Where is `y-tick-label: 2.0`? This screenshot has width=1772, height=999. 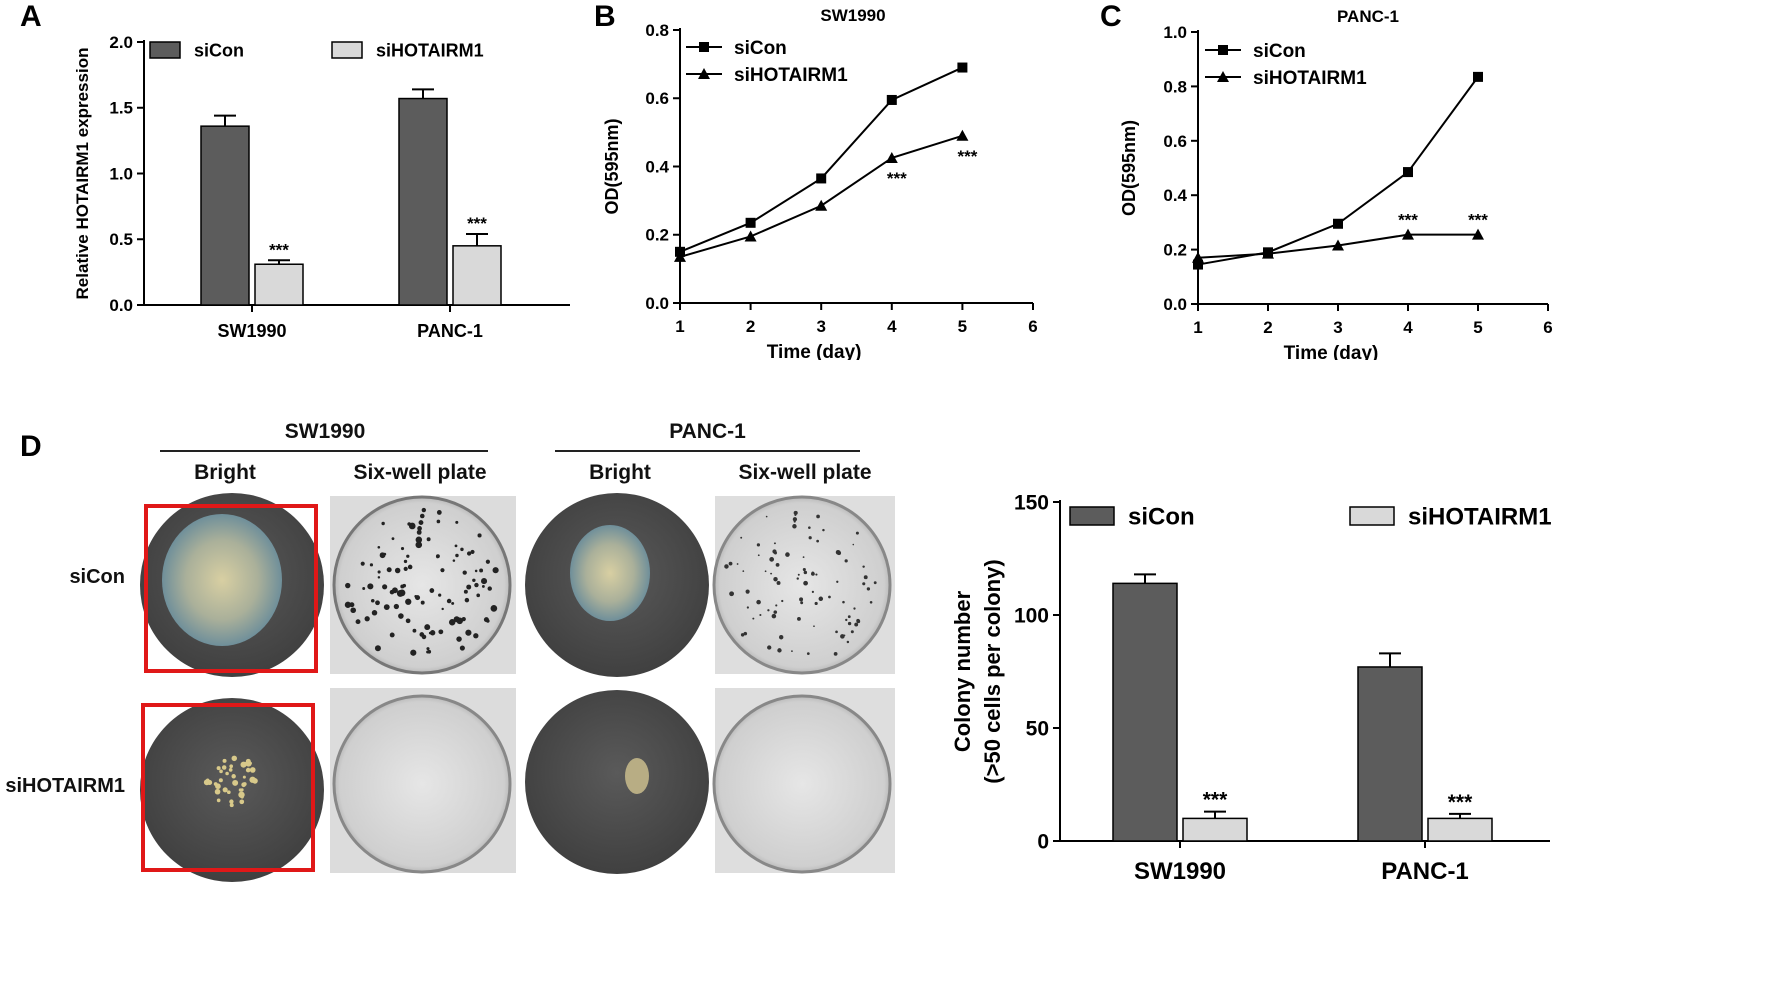
y-tick-label: 2.0 is located at coordinates (121, 42).